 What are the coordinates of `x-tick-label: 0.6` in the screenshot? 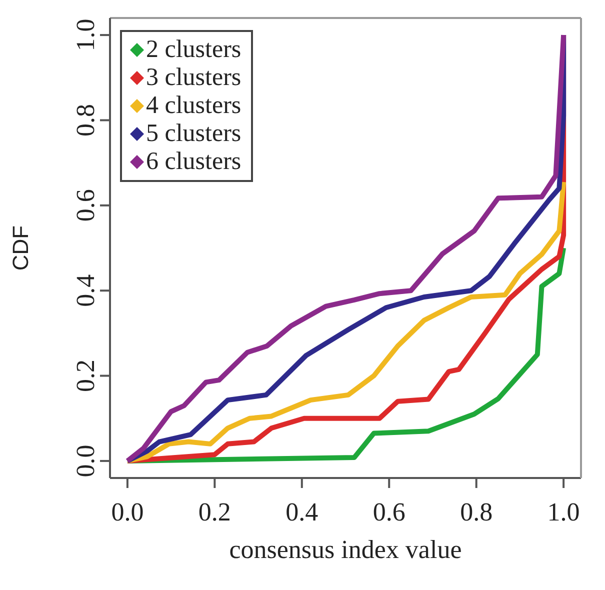 It's located at (389, 511).